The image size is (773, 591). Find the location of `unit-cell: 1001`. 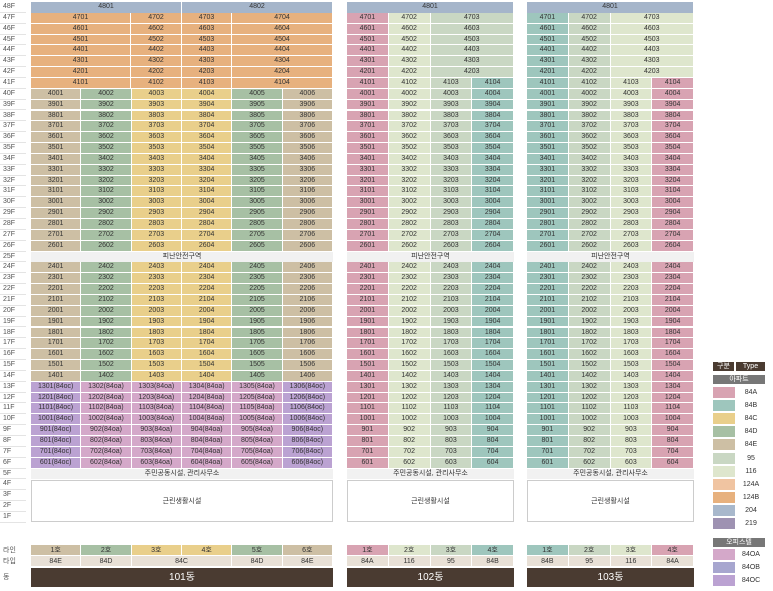

unit-cell: 1001 is located at coordinates (548, 420).